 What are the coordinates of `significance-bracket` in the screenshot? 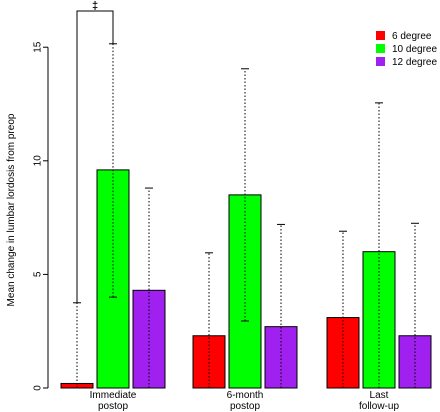 It's located at (95, 156).